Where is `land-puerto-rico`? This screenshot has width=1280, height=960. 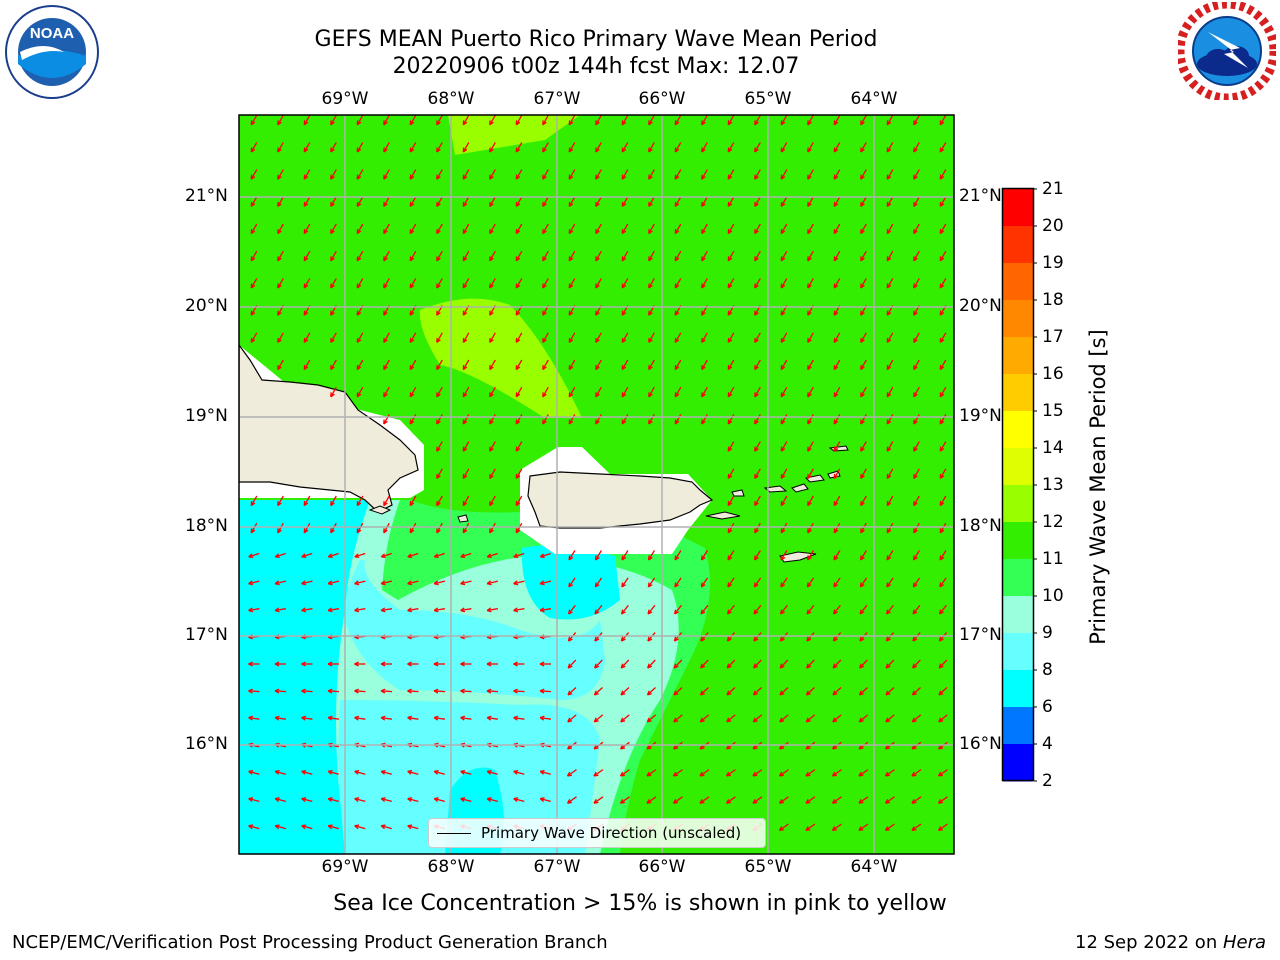
land-puerto-rico is located at coordinates (620, 500).